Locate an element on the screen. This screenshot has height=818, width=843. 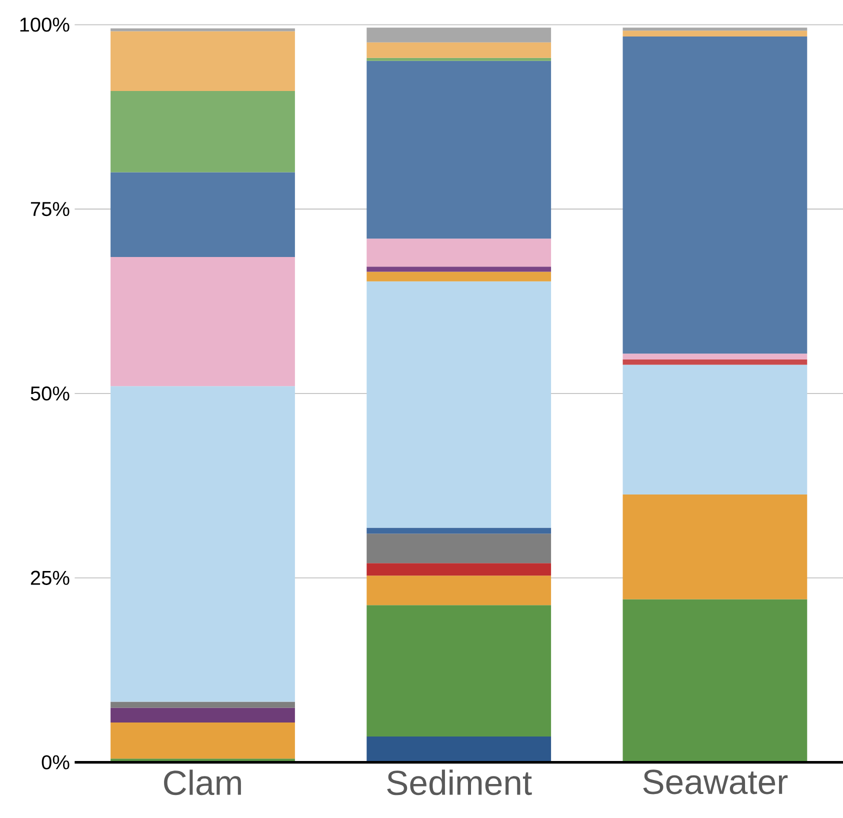
y-tick-label: 50% is located at coordinates (50, 393).